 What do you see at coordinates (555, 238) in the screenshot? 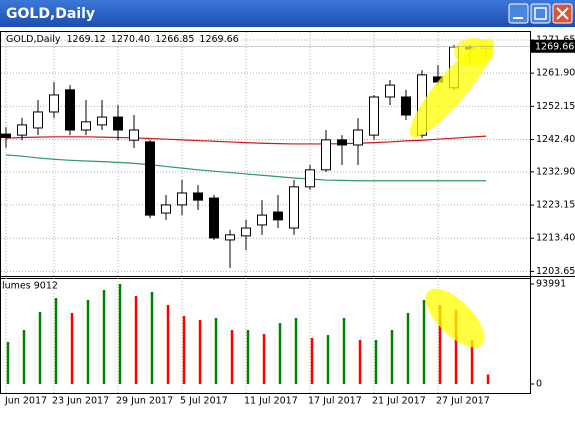
I see `y-tick-label: 1213.40` at bounding box center [555, 238].